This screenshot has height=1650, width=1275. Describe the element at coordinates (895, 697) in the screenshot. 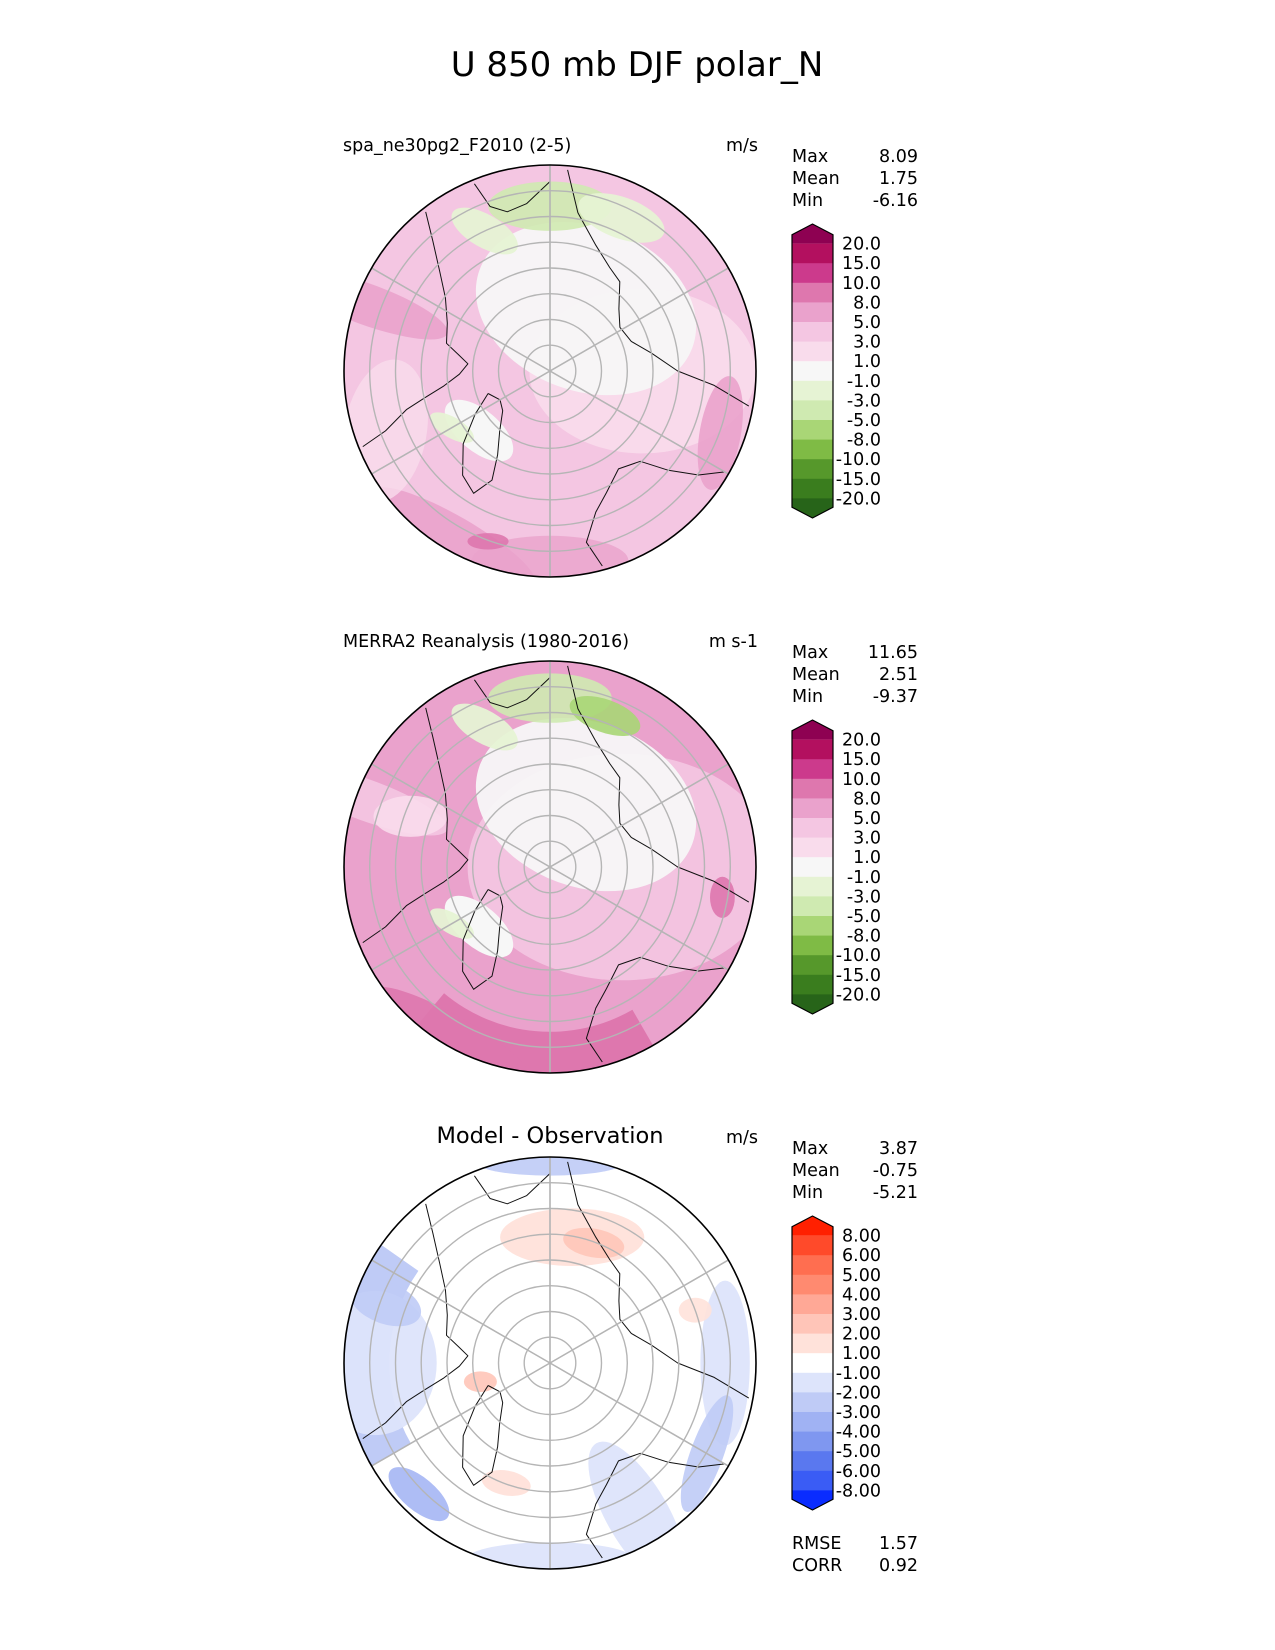

I see `stat-value: -9.37` at that location.